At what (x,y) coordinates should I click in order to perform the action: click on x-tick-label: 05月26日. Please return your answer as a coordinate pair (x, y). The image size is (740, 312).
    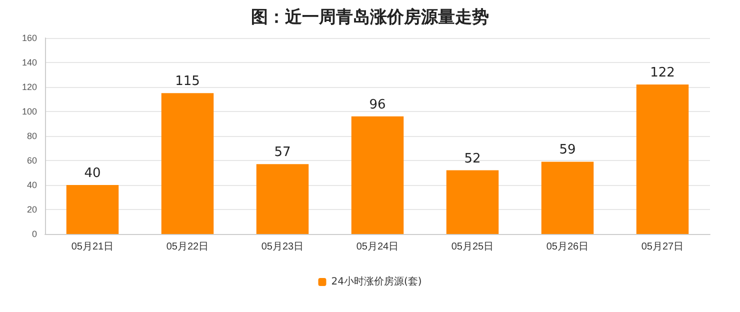
    Looking at the image, I should click on (567, 247).